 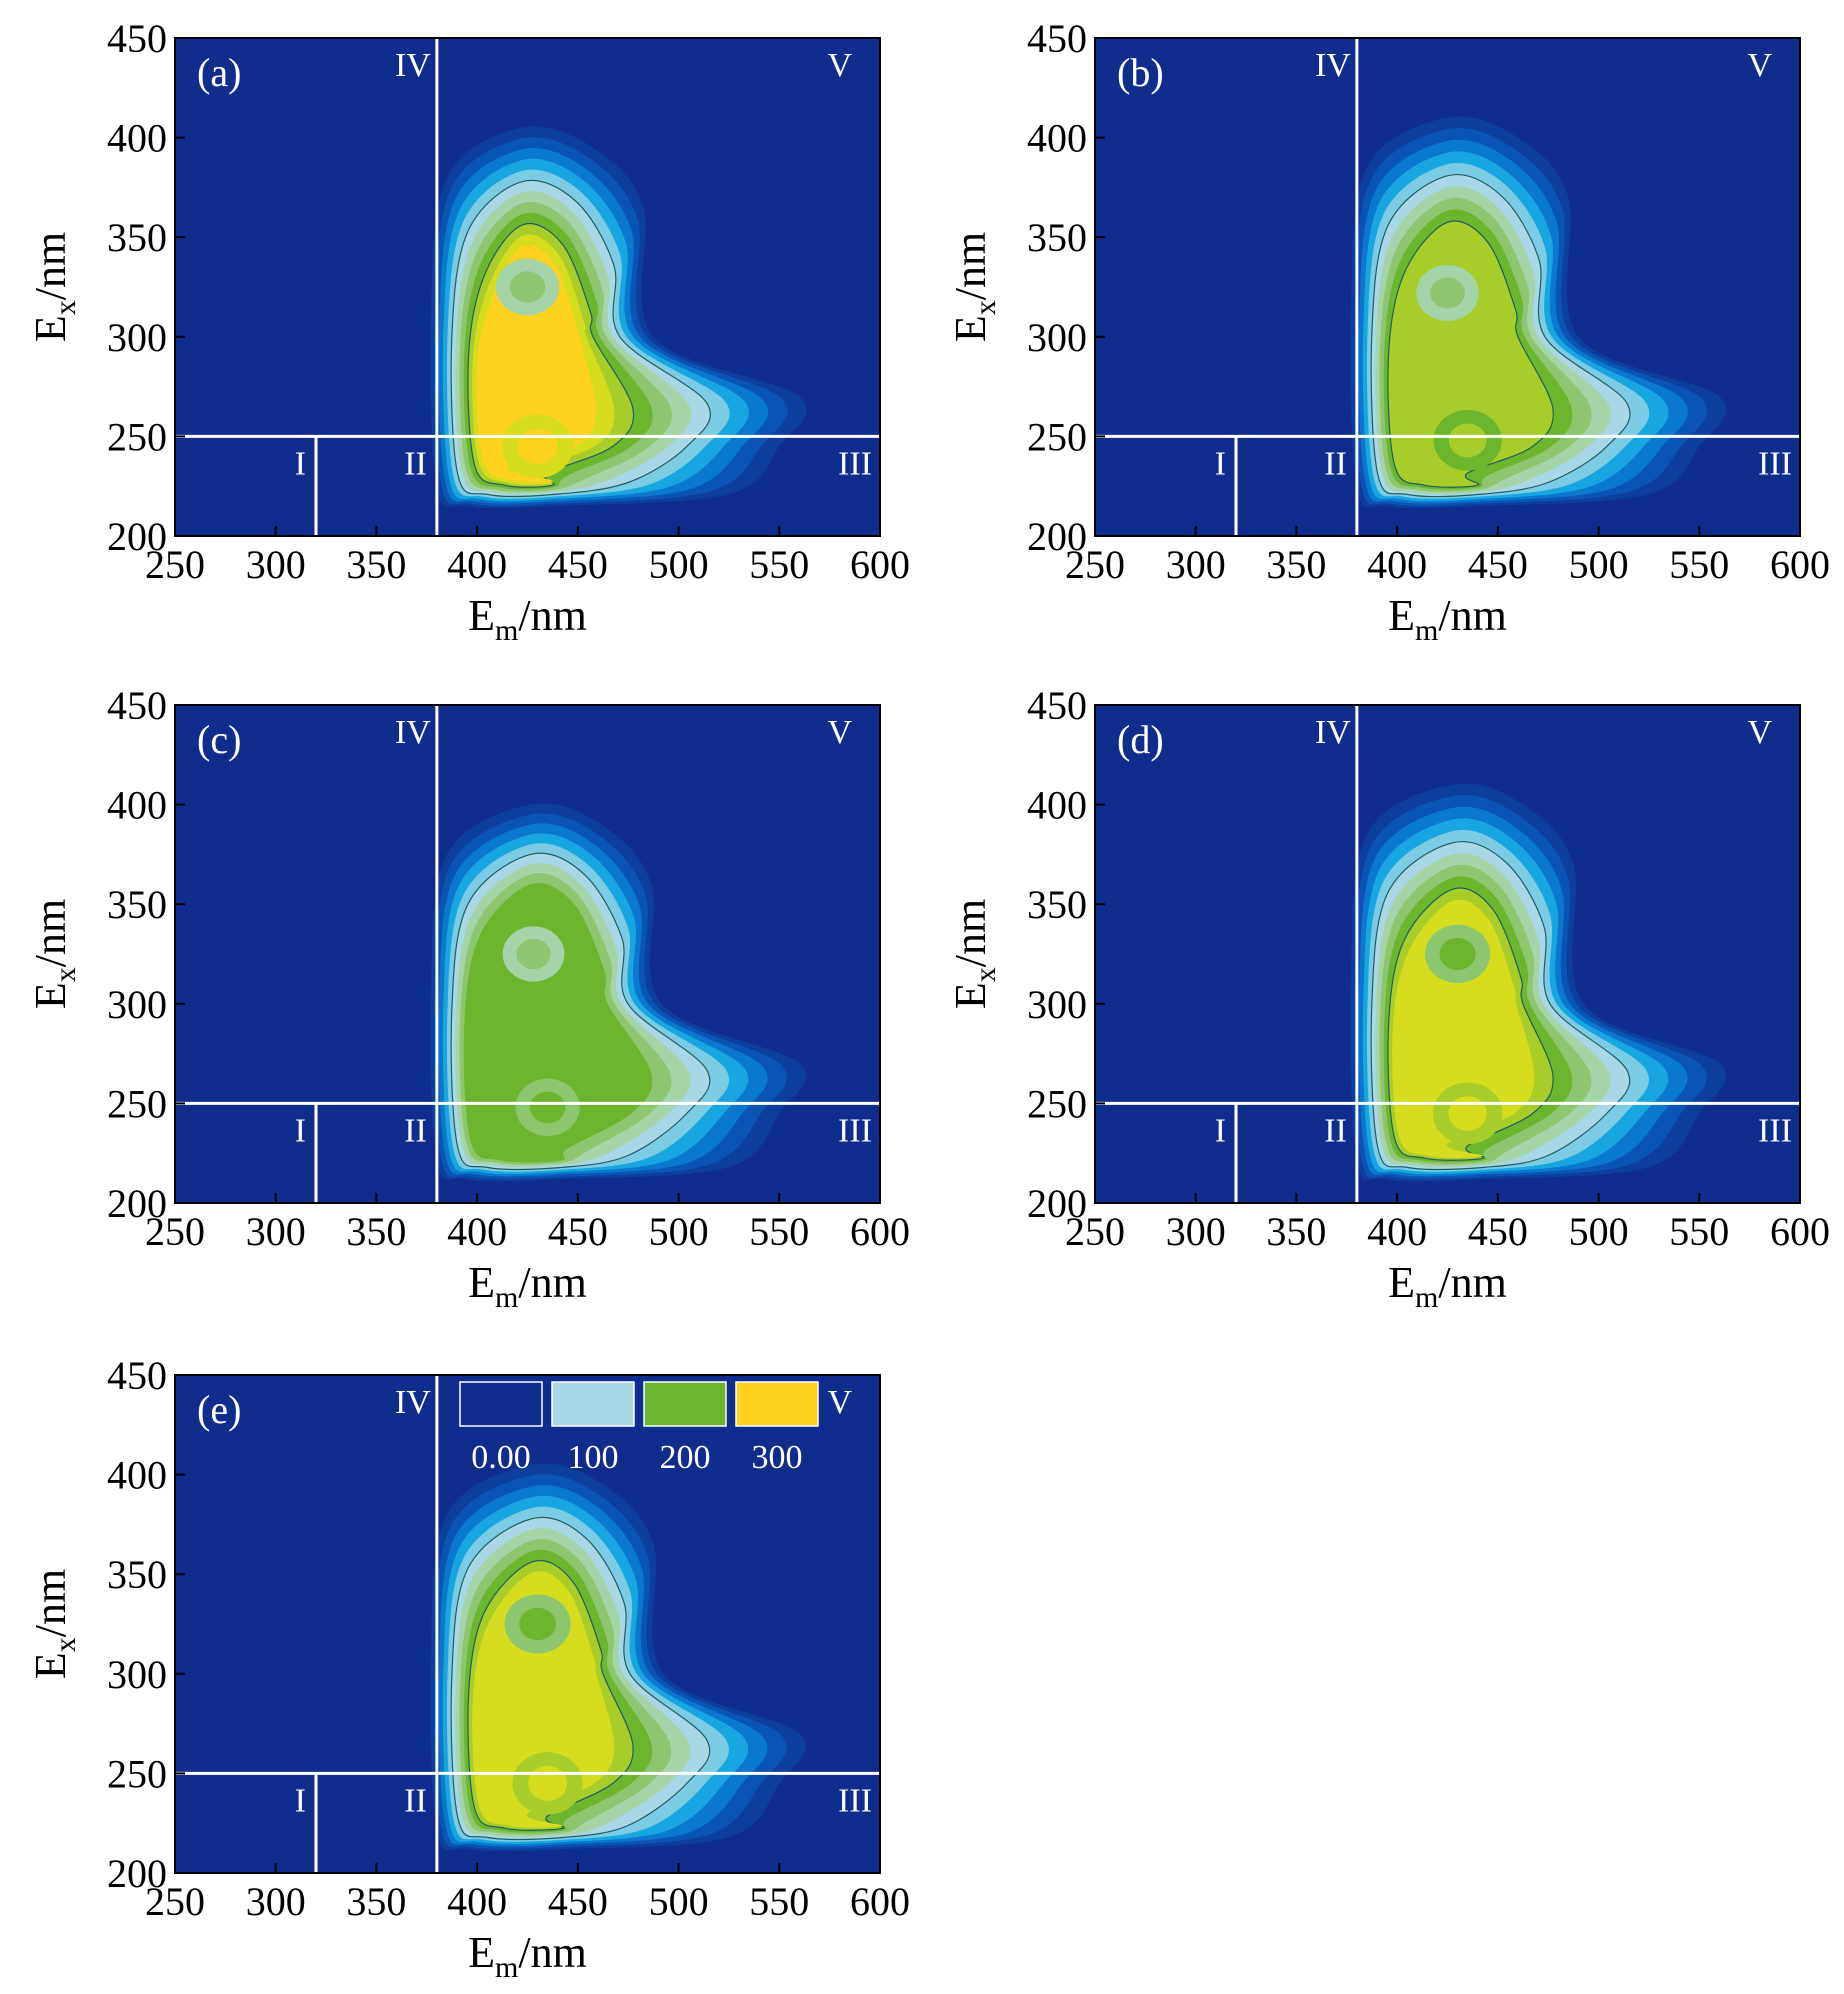 I want to click on colorbar-legend: 0.00 100 200 300, so click(x=639, y=1428).